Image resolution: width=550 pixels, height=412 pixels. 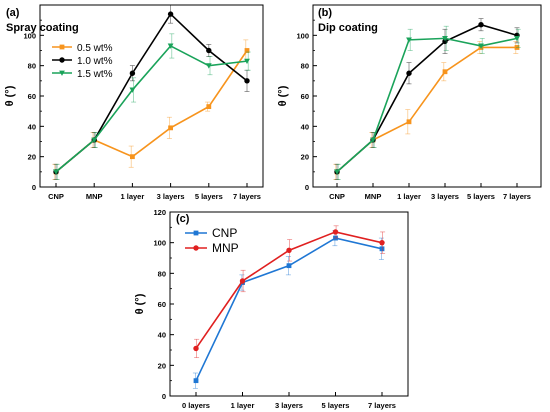 I want to click on legend-label: 1.5 wt%, so click(x=95, y=74).